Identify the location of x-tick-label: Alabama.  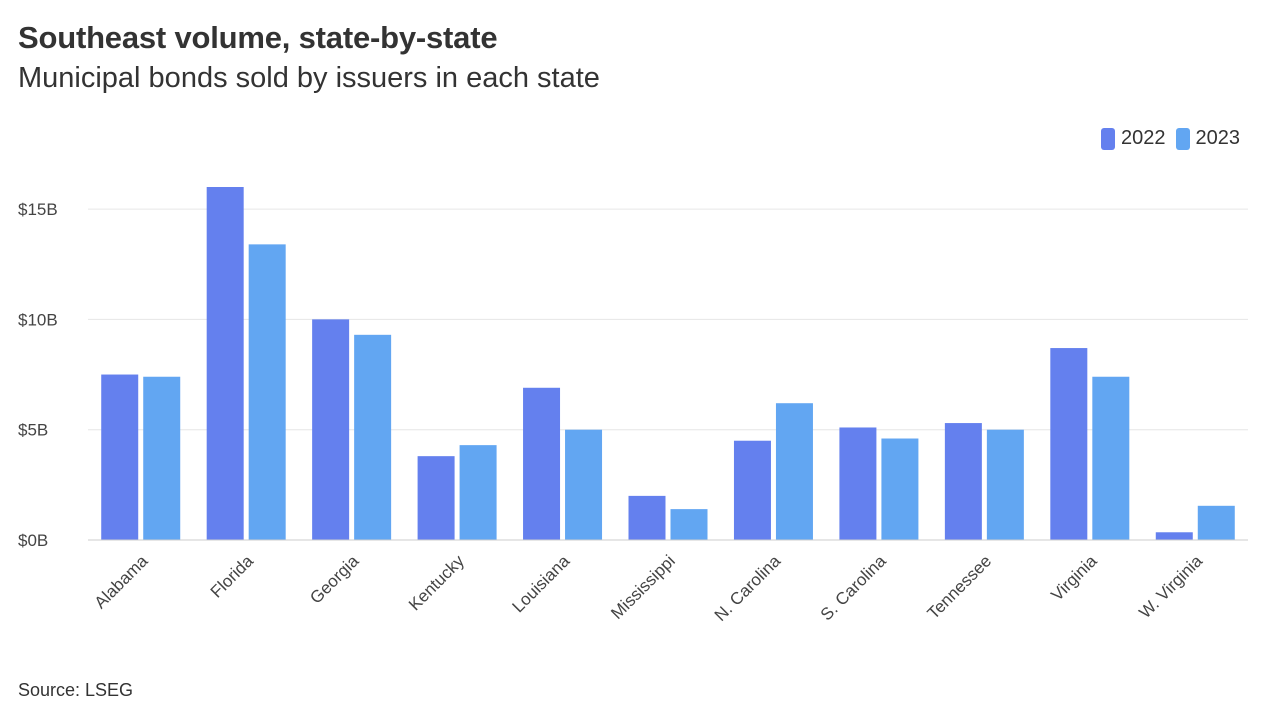
(121, 581).